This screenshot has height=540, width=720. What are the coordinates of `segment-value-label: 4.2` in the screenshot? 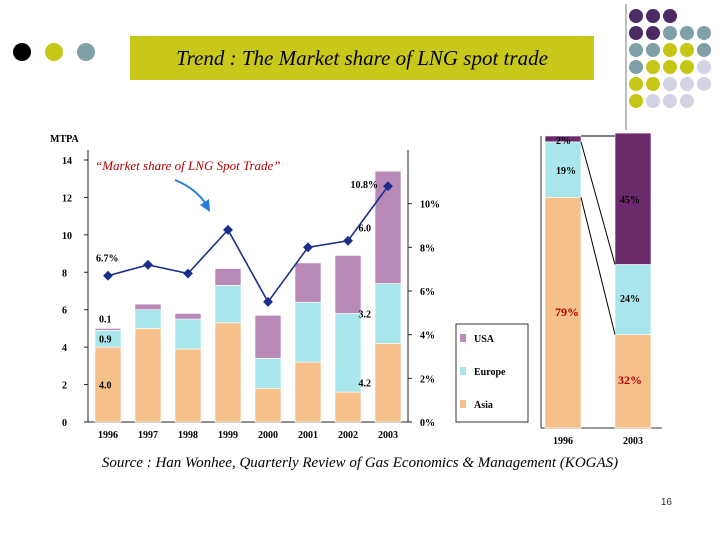 It's located at (365, 384).